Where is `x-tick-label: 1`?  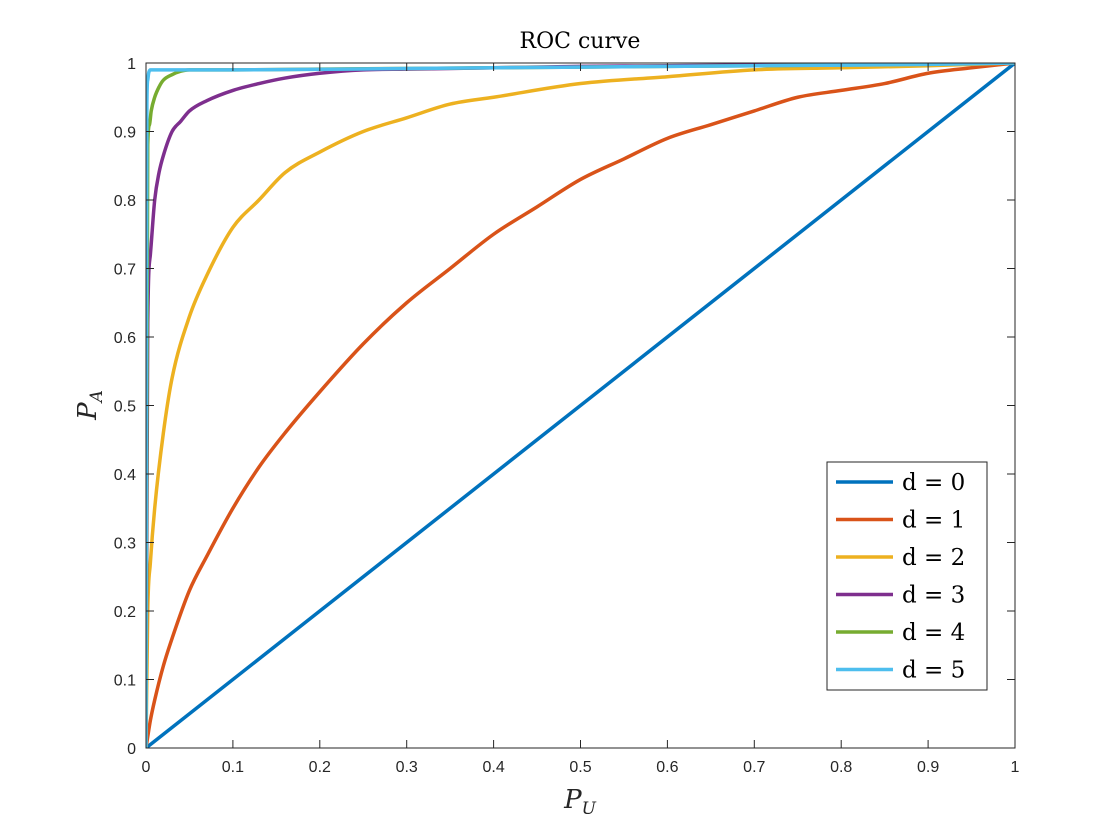
x-tick-label: 1 is located at coordinates (1015, 767).